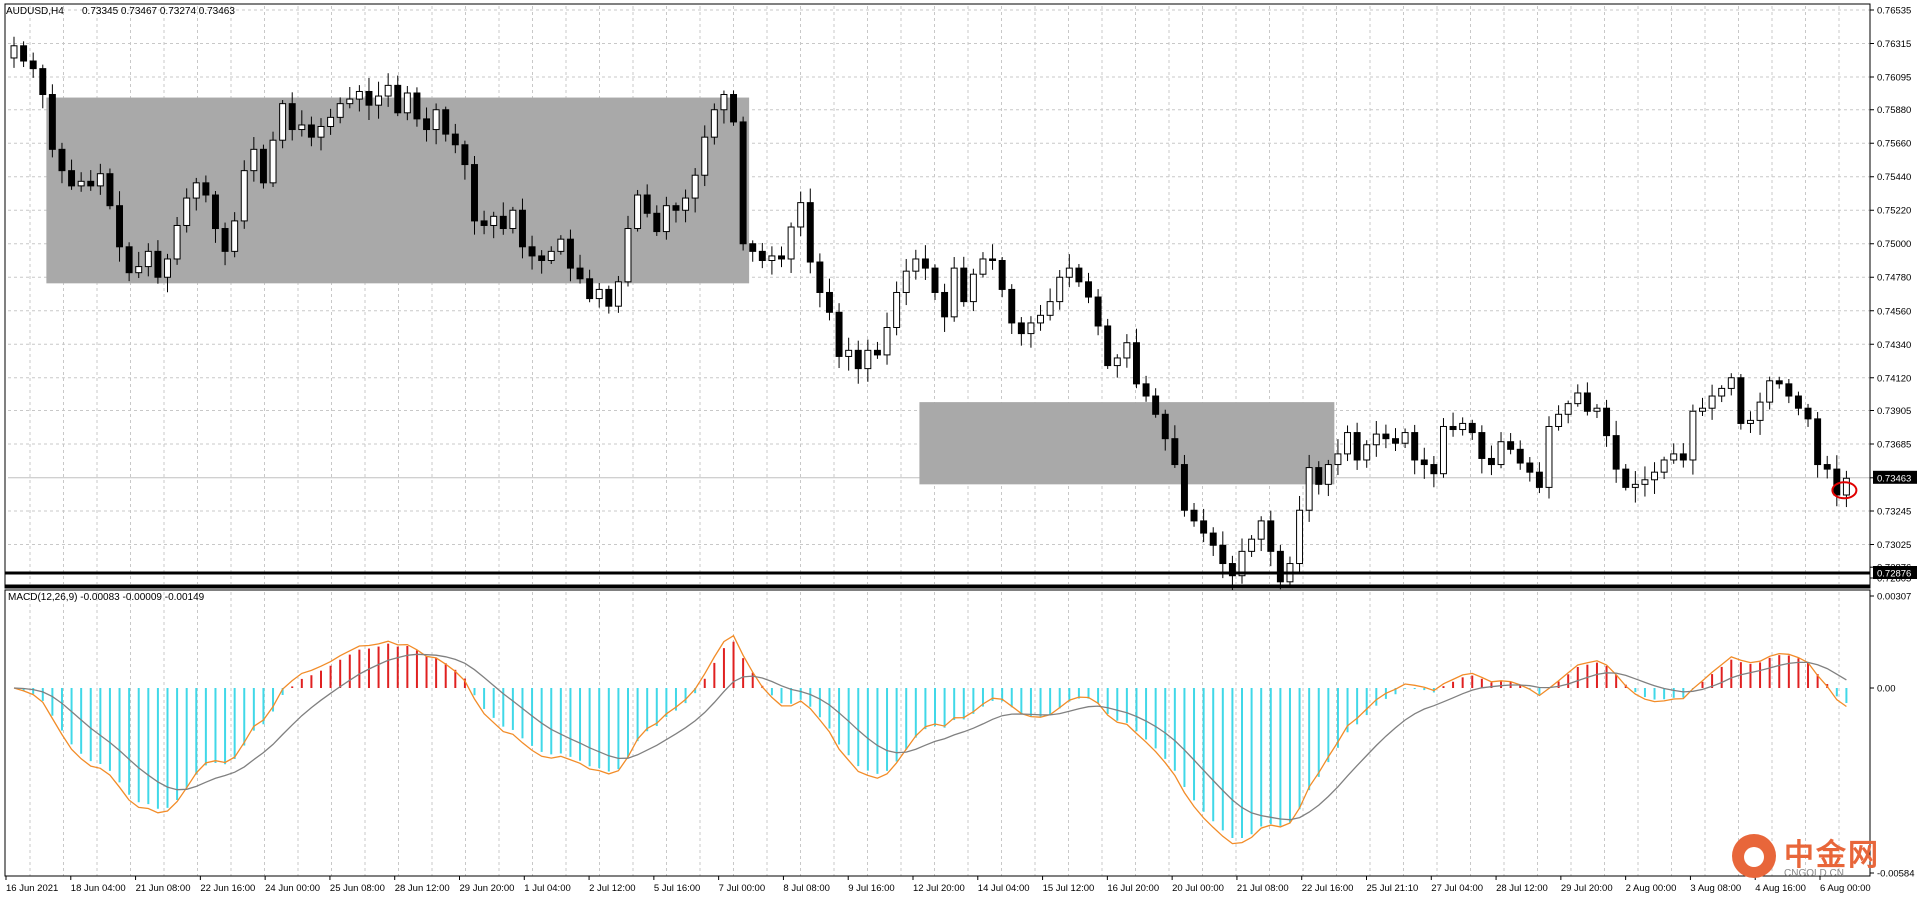 The image size is (1920, 905). I want to click on macd-tick-label: 0.00, so click(1886, 689).